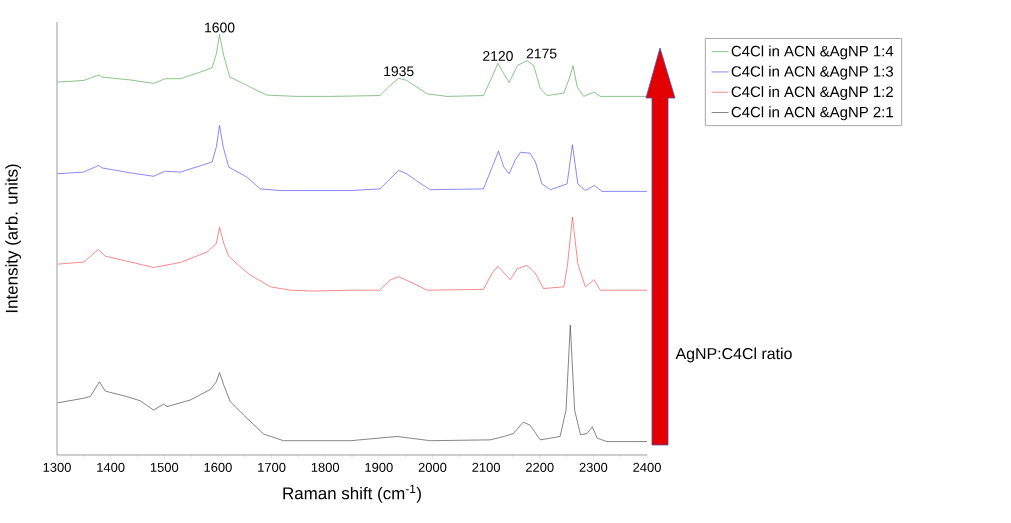 The height and width of the screenshot is (523, 1011). I want to click on legend-label: C4Cl in ACN &AgNP 1:4, so click(812, 52).